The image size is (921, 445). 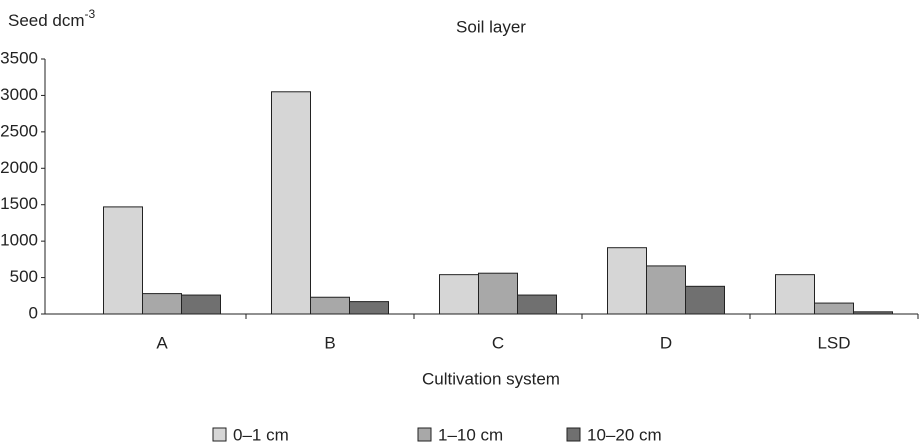 What do you see at coordinates (19, 130) in the screenshot?
I see `y-tick-label: 2500` at bounding box center [19, 130].